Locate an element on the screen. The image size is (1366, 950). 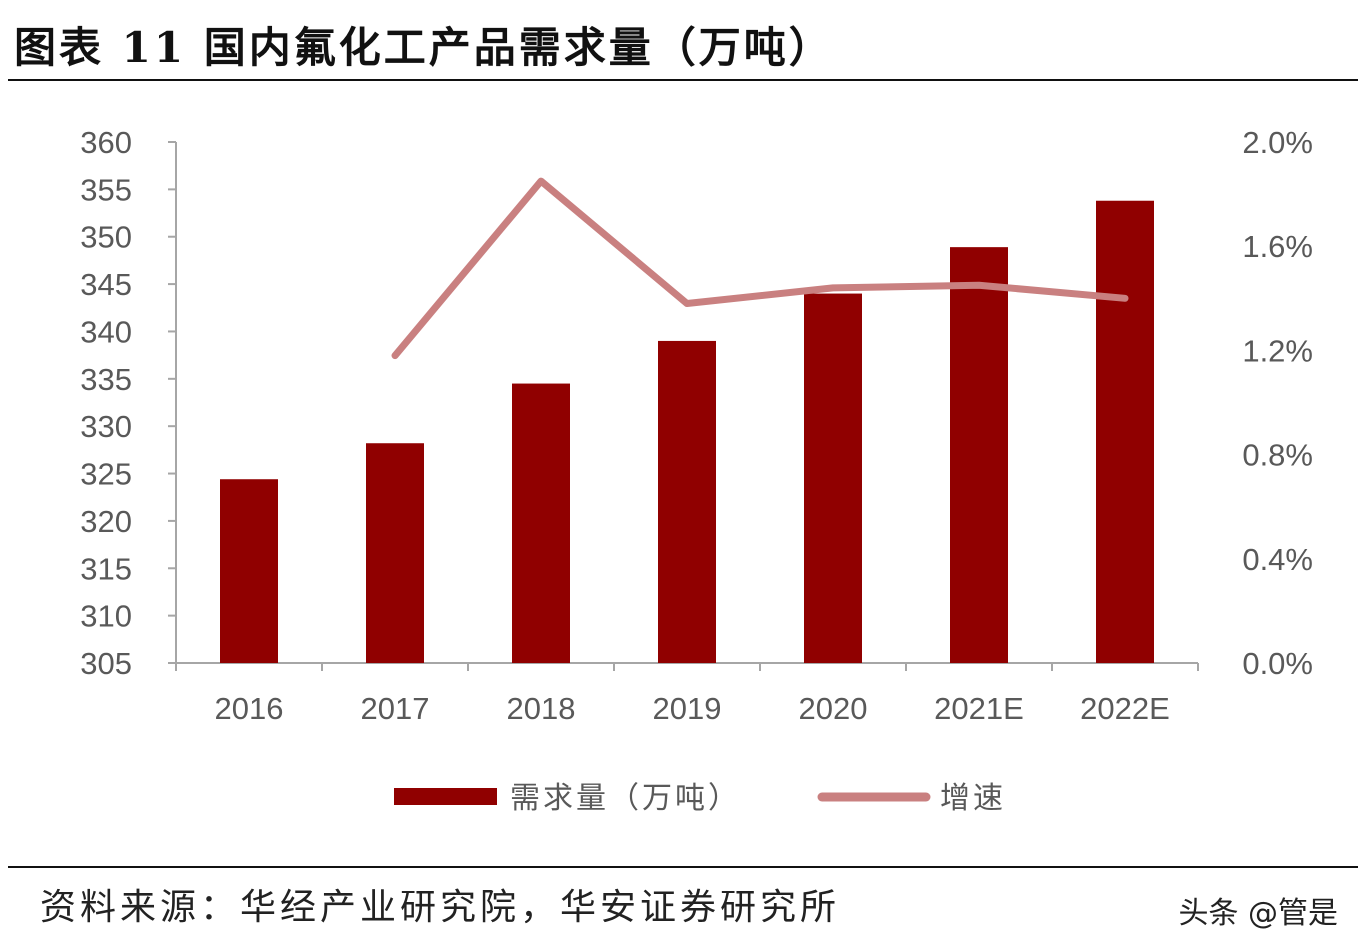
right-tick-label: 1.6% is located at coordinates (1277, 246).